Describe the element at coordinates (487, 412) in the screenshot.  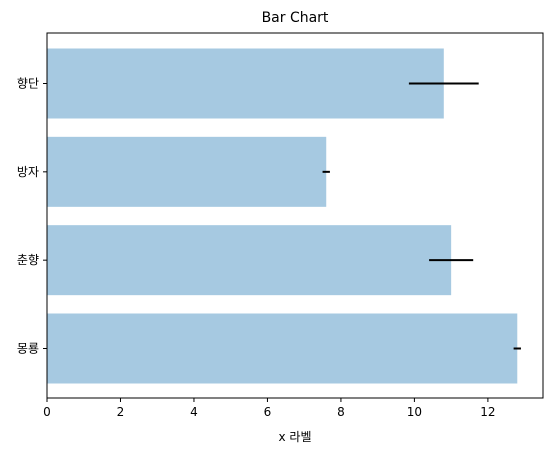
I see `x-tick-label: 12` at that location.